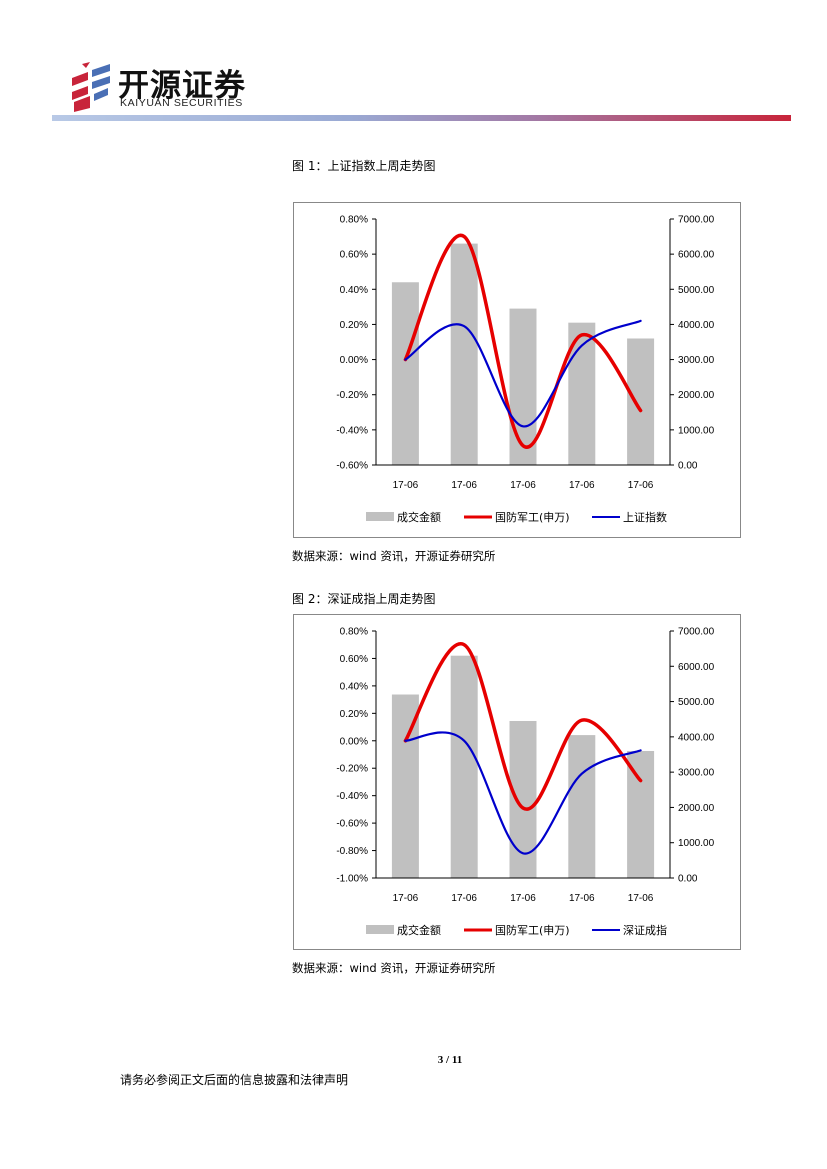 Image resolution: width=827 pixels, height=1169 pixels. I want to click on legend-label: 上证指数, so click(645, 517).